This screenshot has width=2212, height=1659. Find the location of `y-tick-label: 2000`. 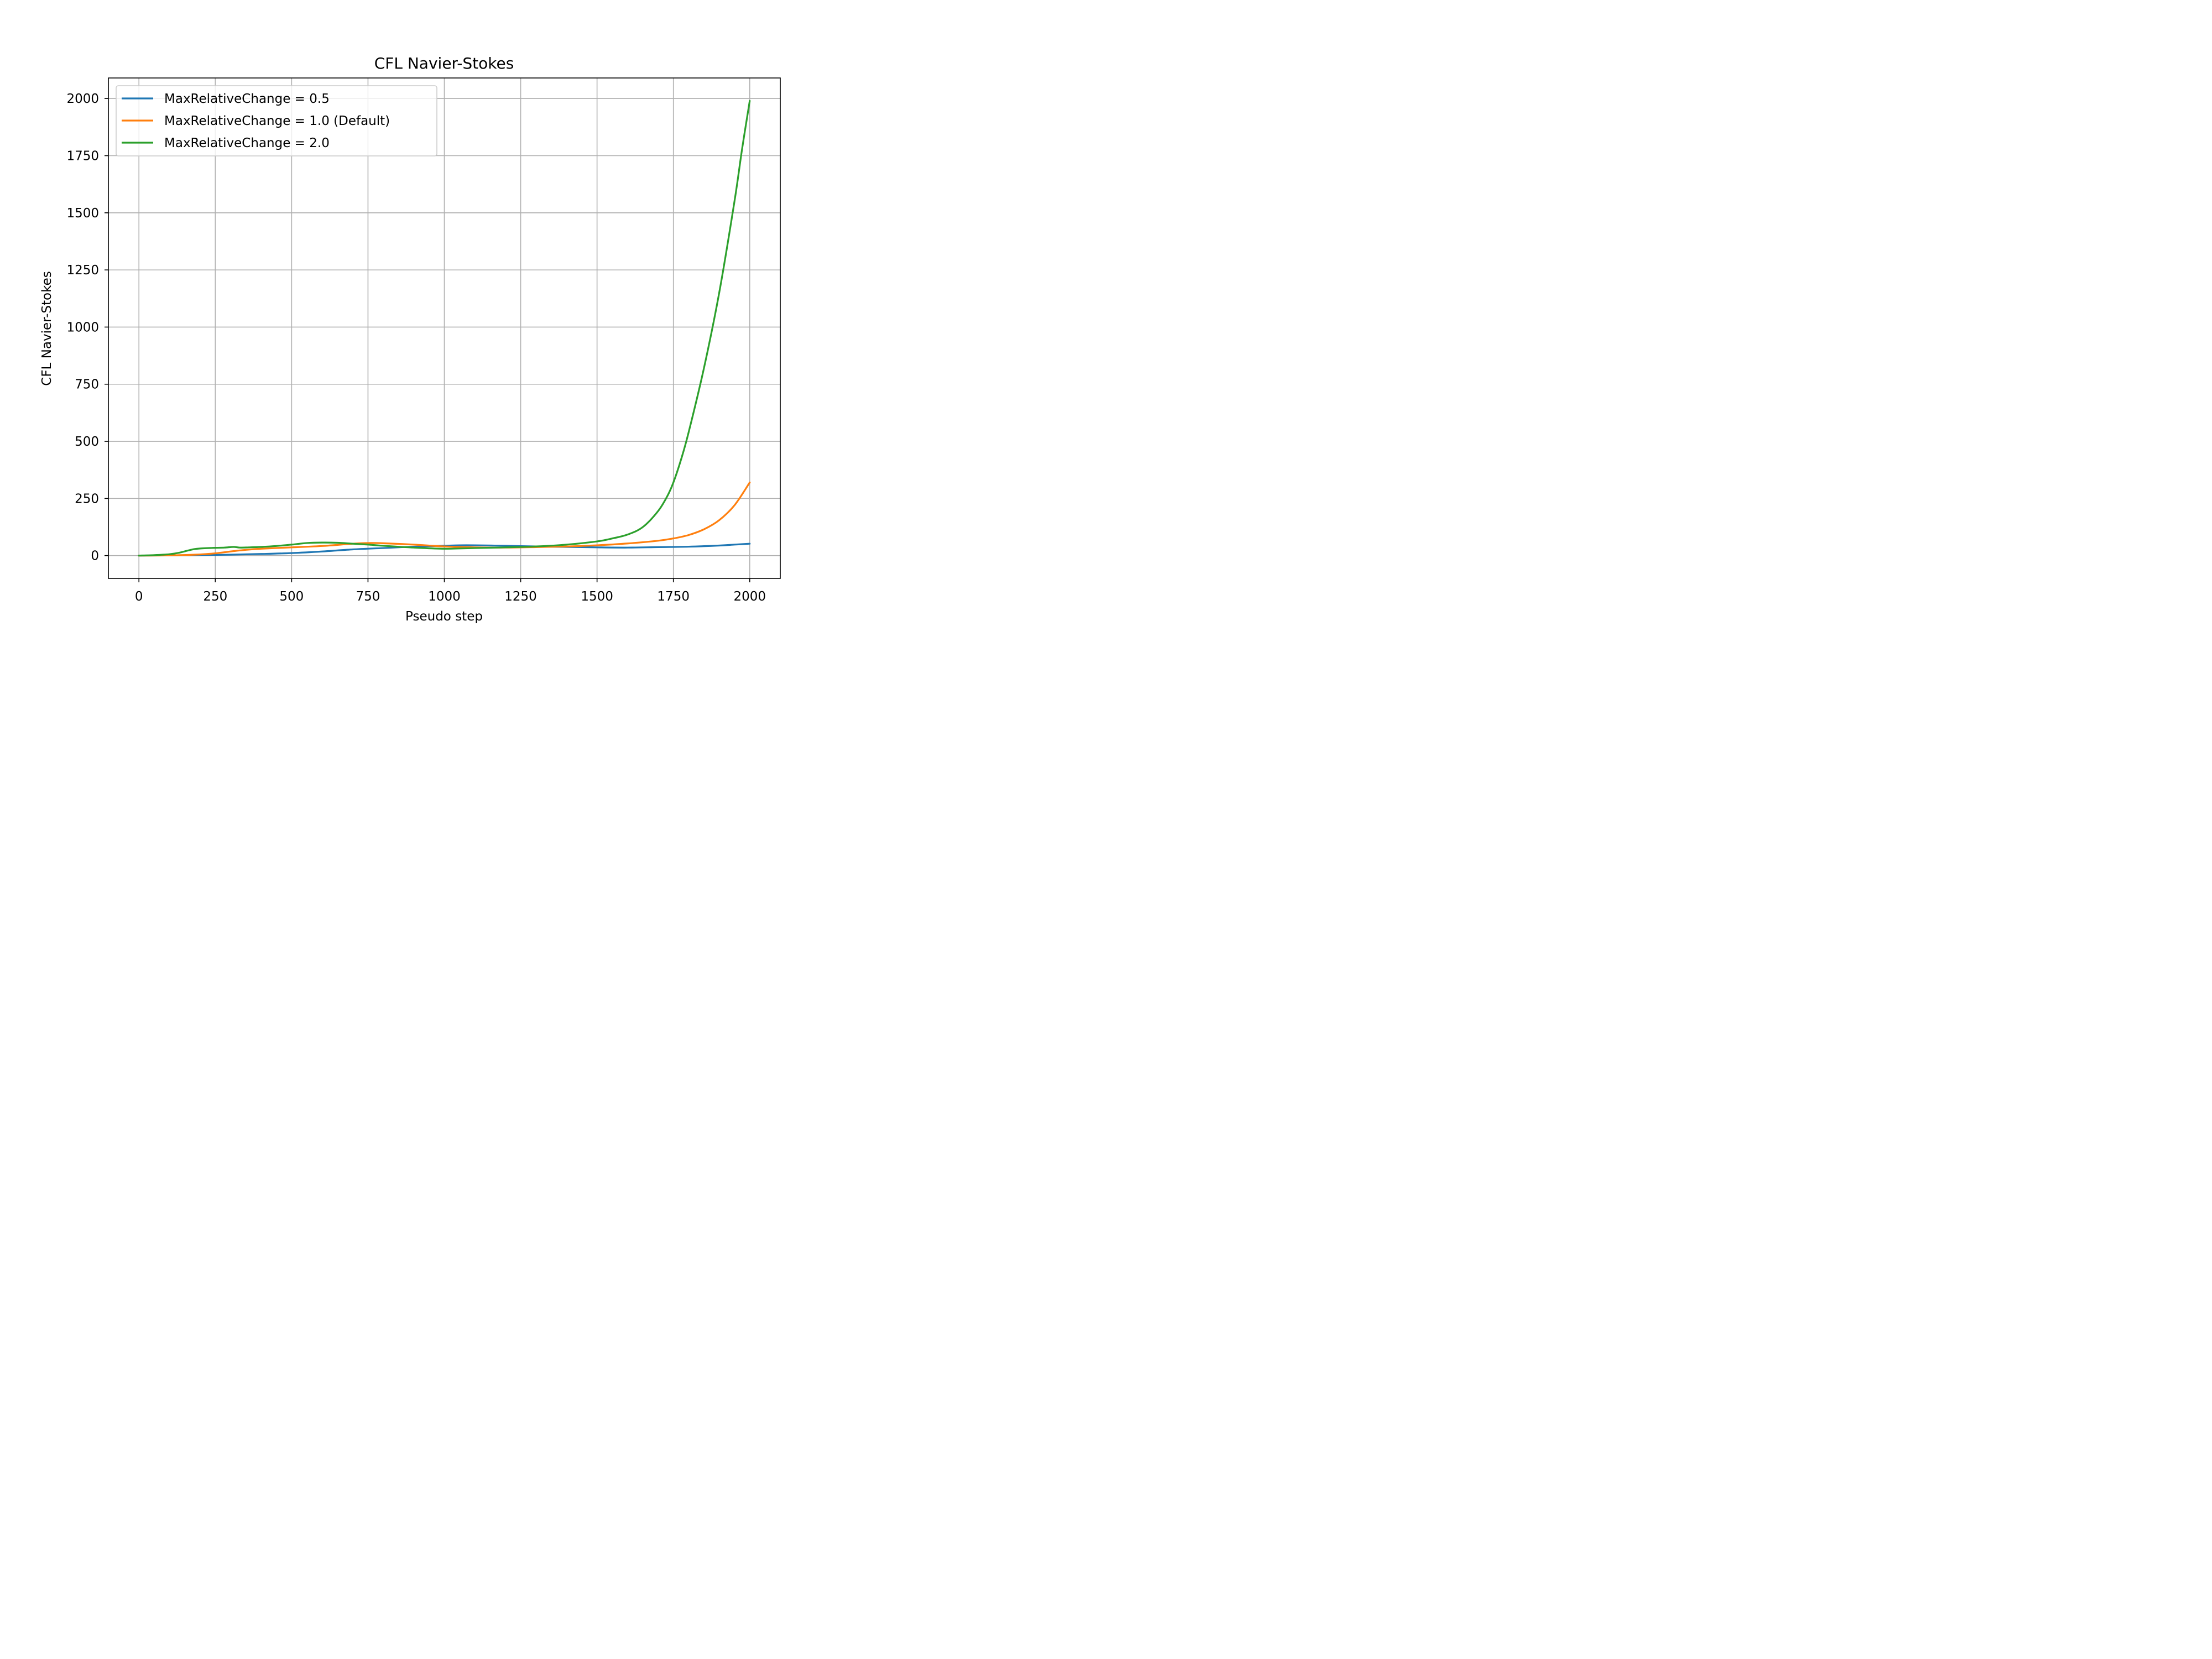

y-tick-label: 2000 is located at coordinates (83, 99).